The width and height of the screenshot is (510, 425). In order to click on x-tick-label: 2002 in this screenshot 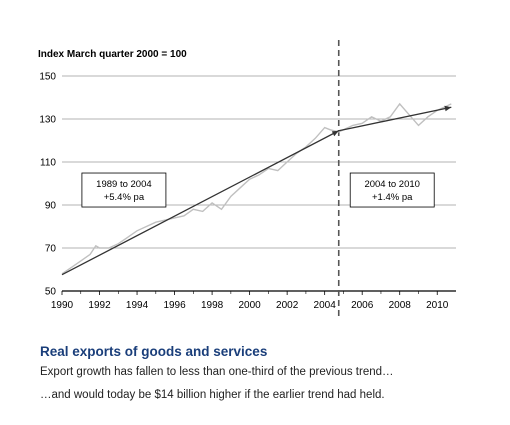, I will do `click(287, 305)`.